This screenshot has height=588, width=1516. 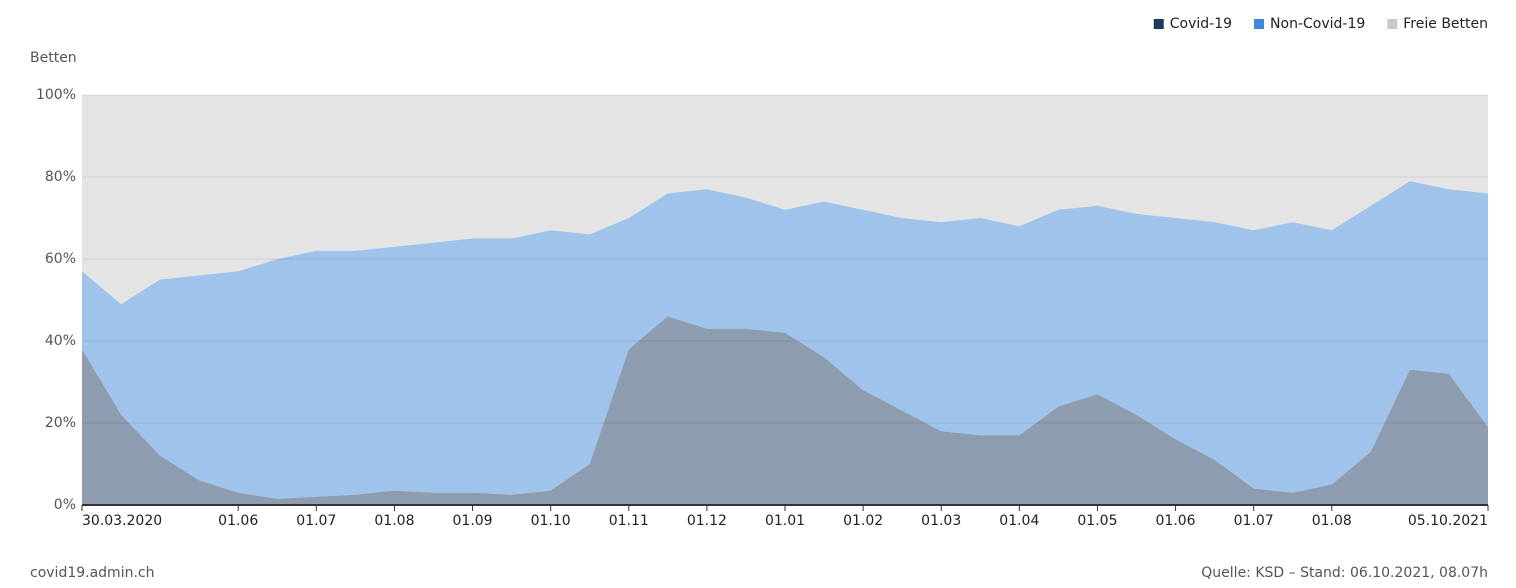 I want to click on y-tick-label: 60%, so click(x=60, y=259).